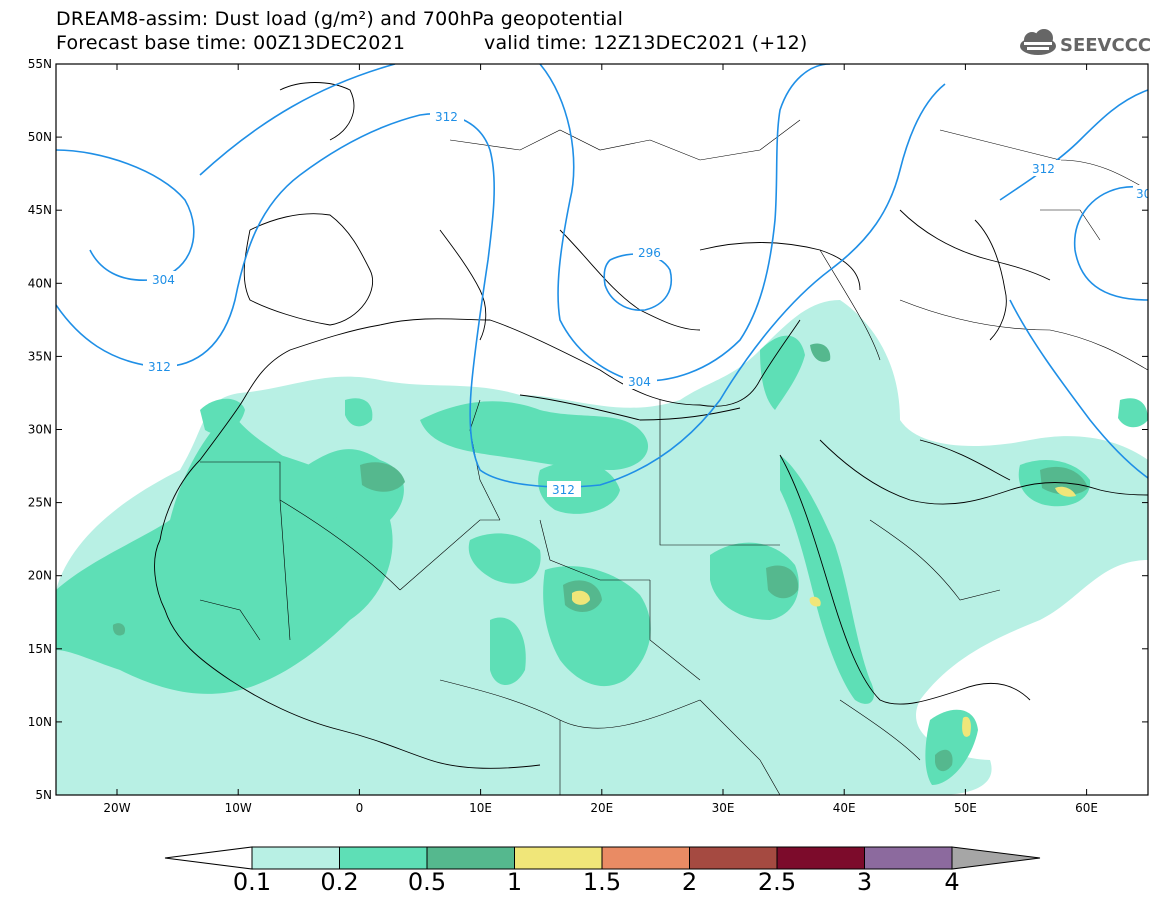  I want to click on longitude-labels: 20W 10W 0 10E 20E 30E 40E 50E 60E, so click(600, 808).